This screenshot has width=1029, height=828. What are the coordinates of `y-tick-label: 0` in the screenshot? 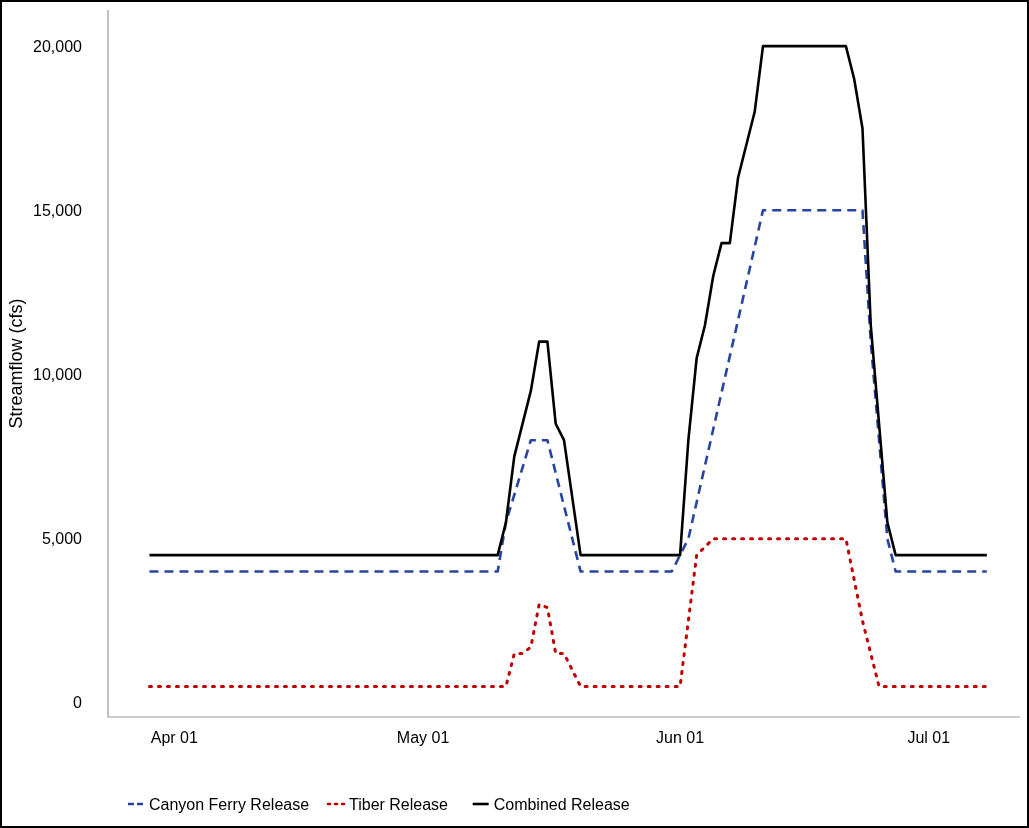 It's located at (78, 703).